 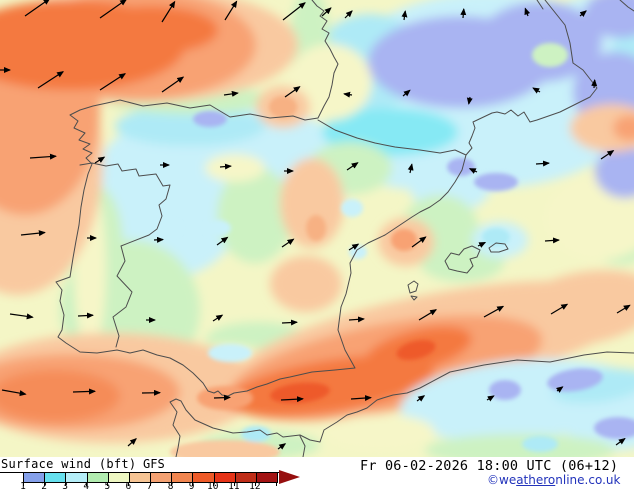 What do you see at coordinates (489, 466) in the screenshot?
I see `forecast-datetime: Fr 06-02-2026 18:00 UTC (06+12)` at bounding box center [489, 466].